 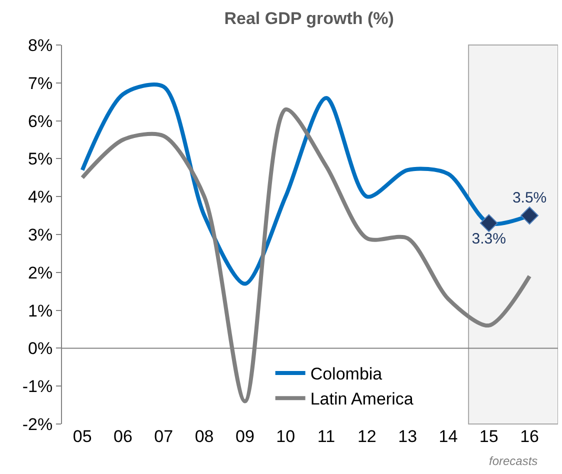 What do you see at coordinates (40, 197) in the screenshot?
I see `y-tick-label: 4%` at bounding box center [40, 197].